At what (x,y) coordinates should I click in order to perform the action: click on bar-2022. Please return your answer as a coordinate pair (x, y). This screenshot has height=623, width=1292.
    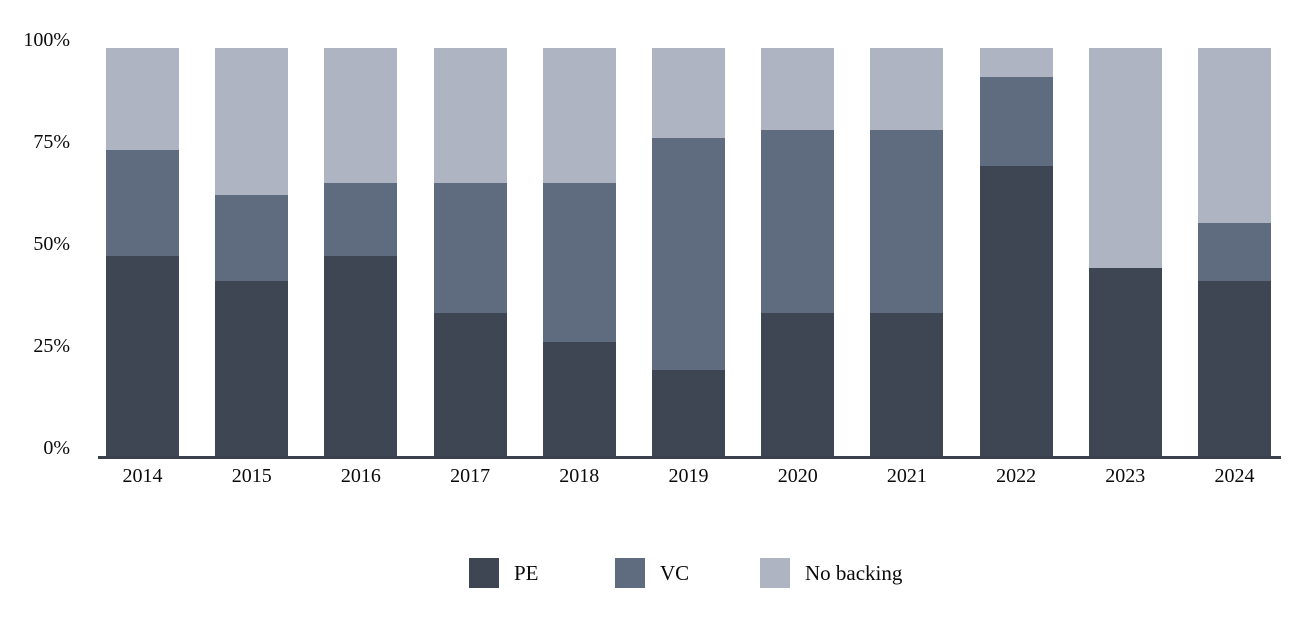
    Looking at the image, I should click on (1016, 252).